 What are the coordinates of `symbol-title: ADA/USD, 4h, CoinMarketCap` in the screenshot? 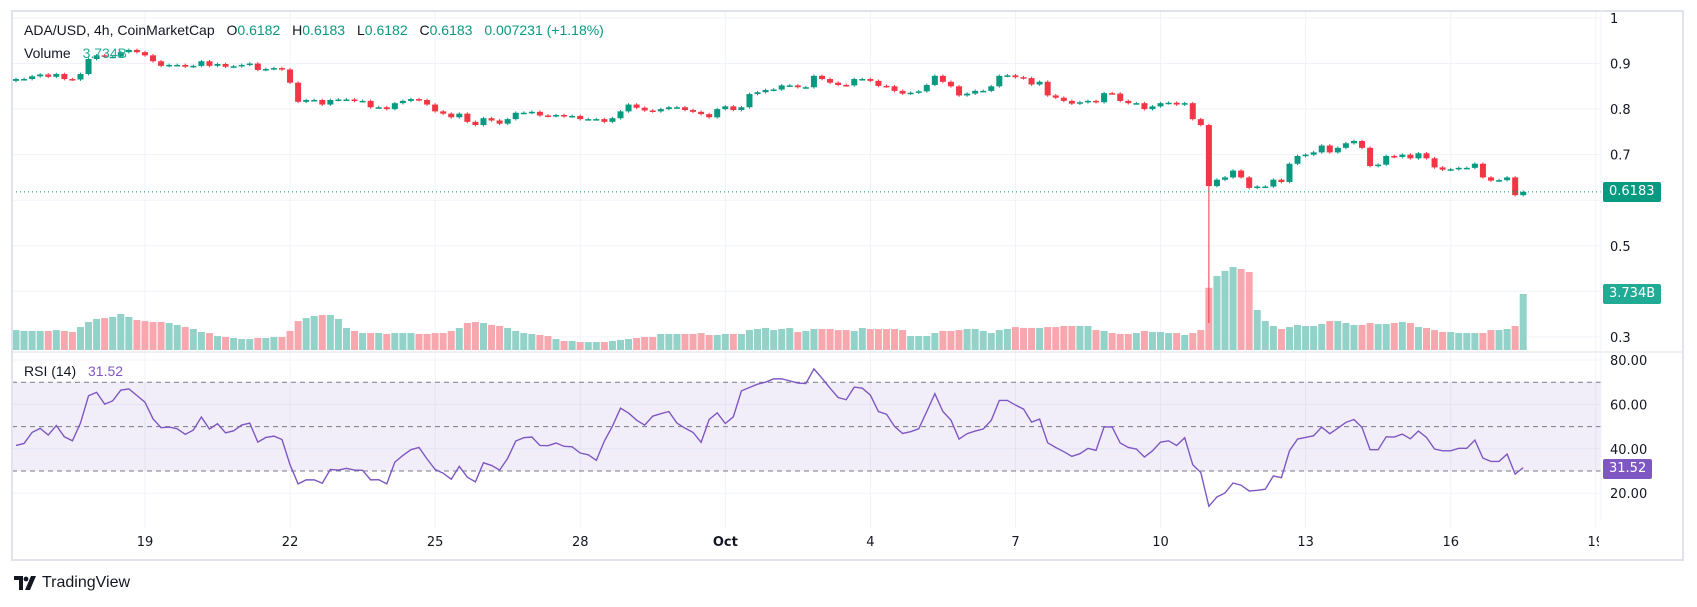 It's located at (119, 30).